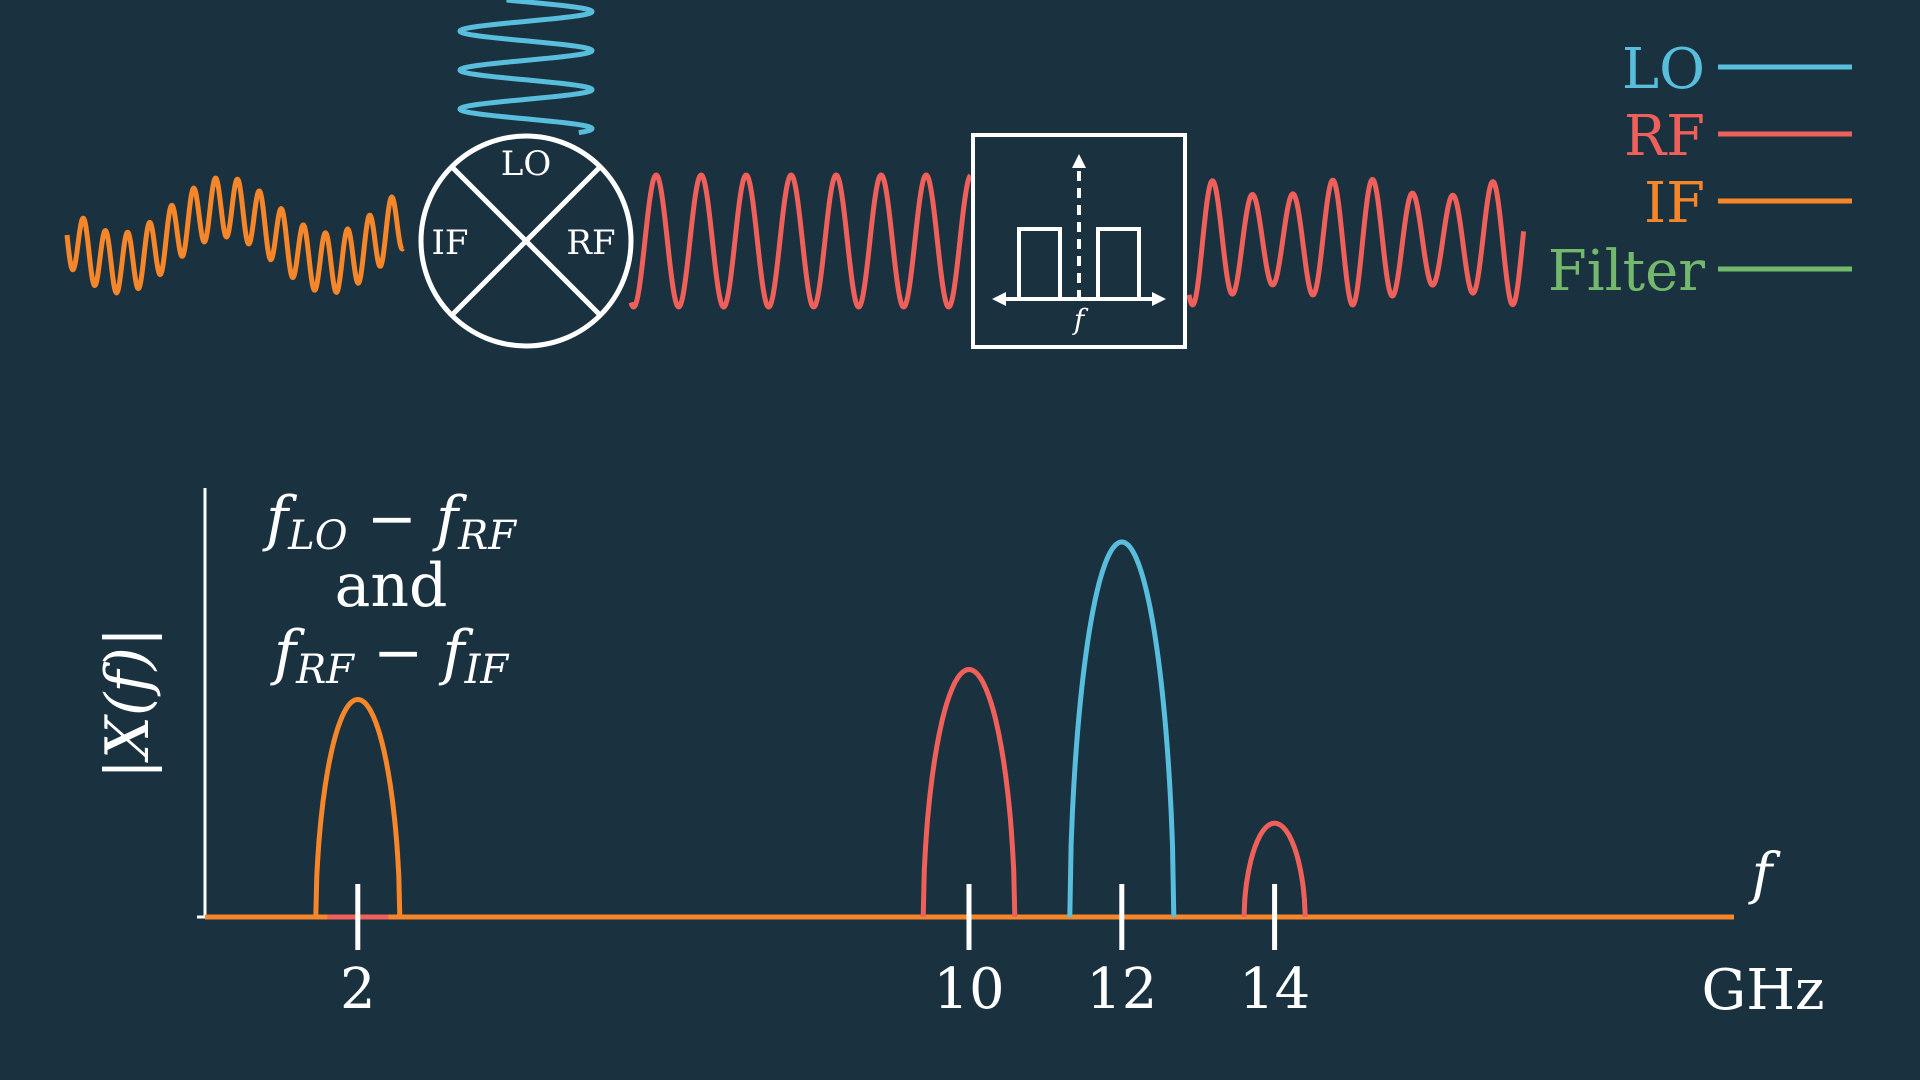  Describe the element at coordinates (390, 655) in the screenshot. I see `annotation-line-3: fRF − fIF` at that location.